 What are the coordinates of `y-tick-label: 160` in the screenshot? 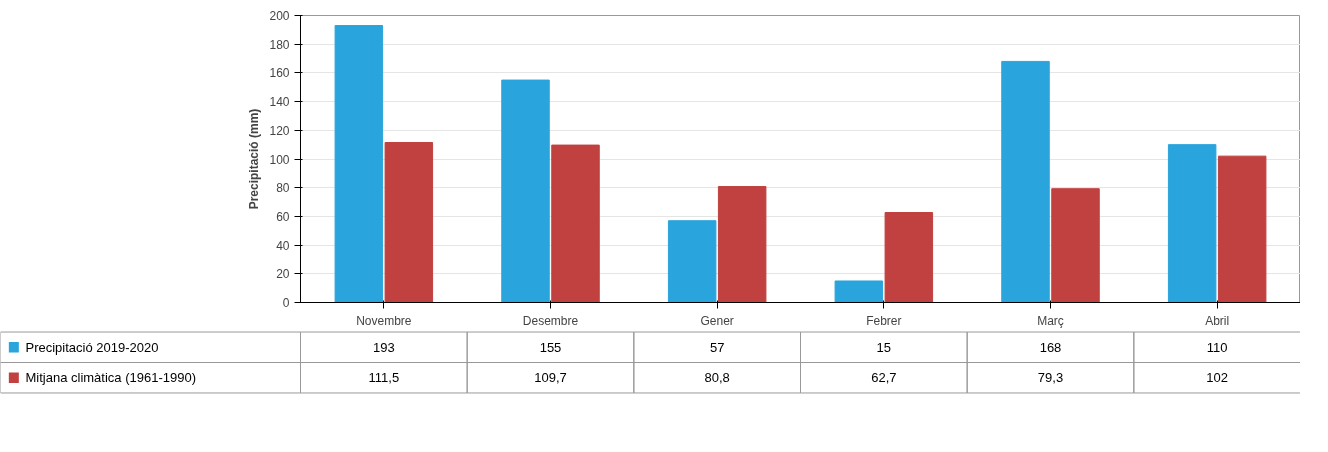 It's located at (279, 73).